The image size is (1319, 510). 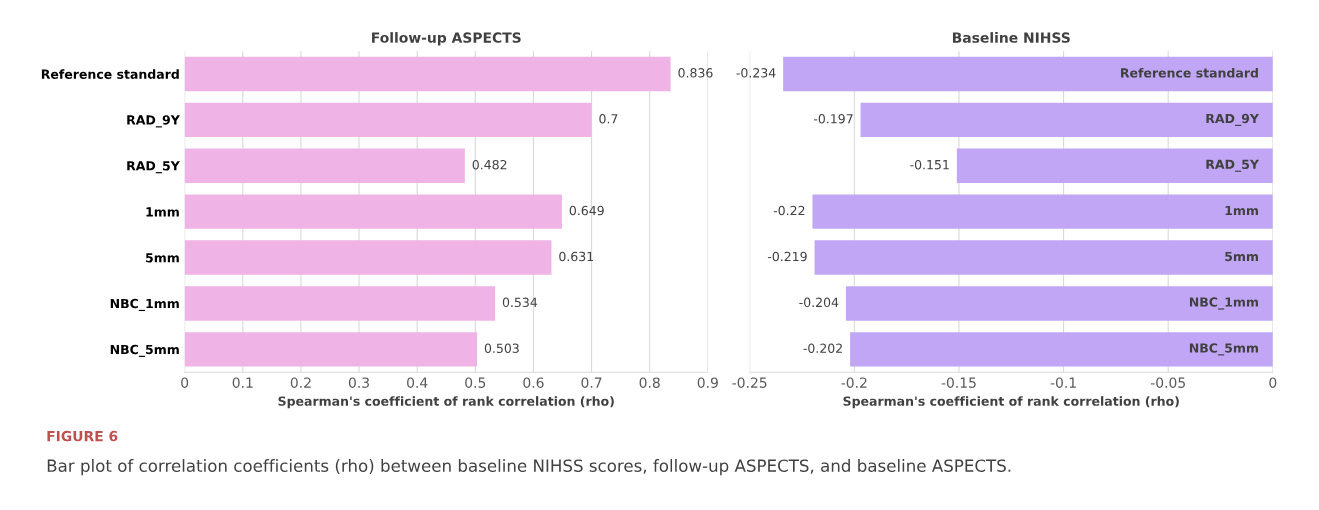 What do you see at coordinates (489, 164) in the screenshot?
I see `data-label: 0.482` at bounding box center [489, 164].